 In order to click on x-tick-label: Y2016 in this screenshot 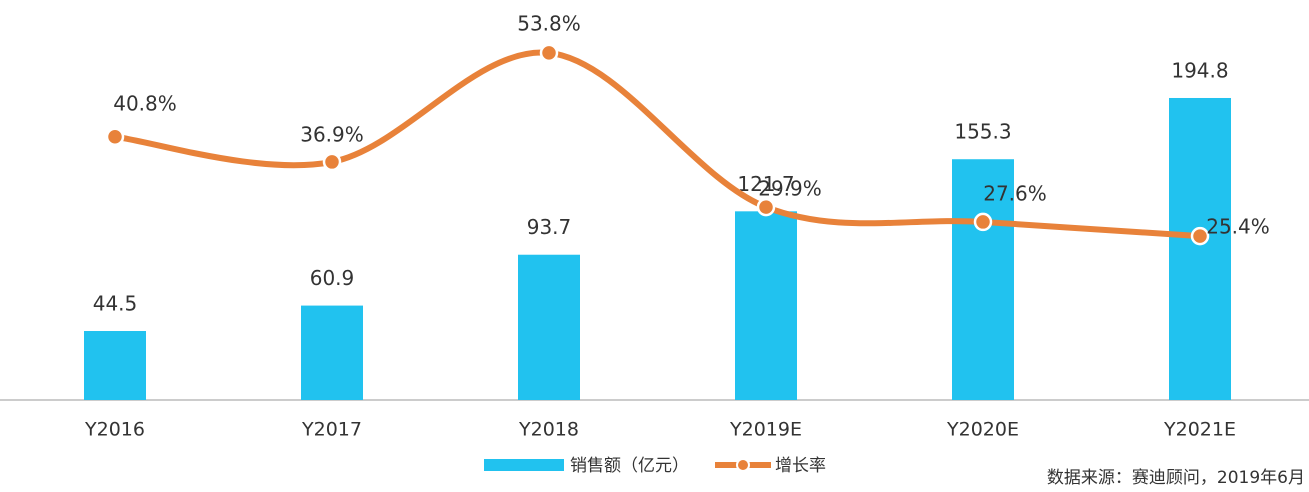, I will do `click(114, 430)`.